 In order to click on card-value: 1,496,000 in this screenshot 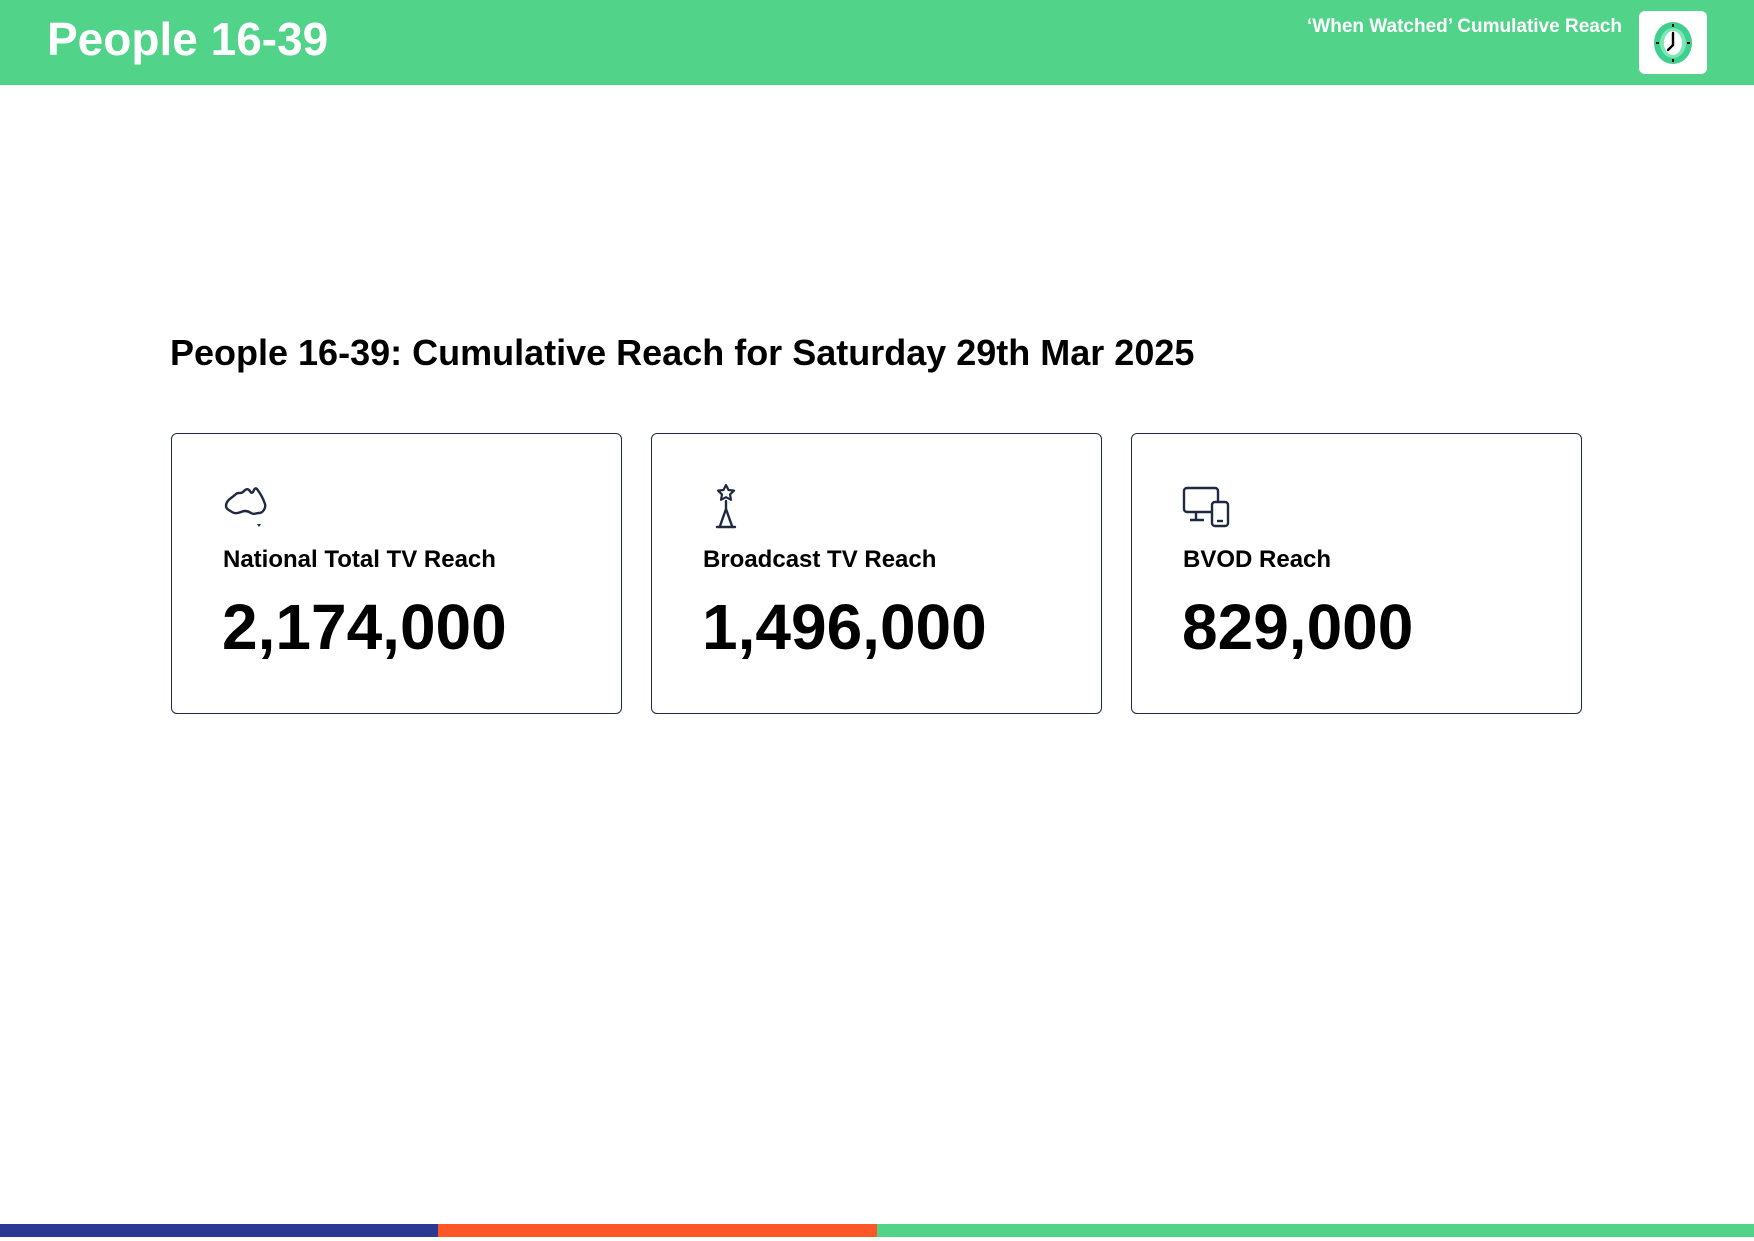, I will do `click(844, 627)`.